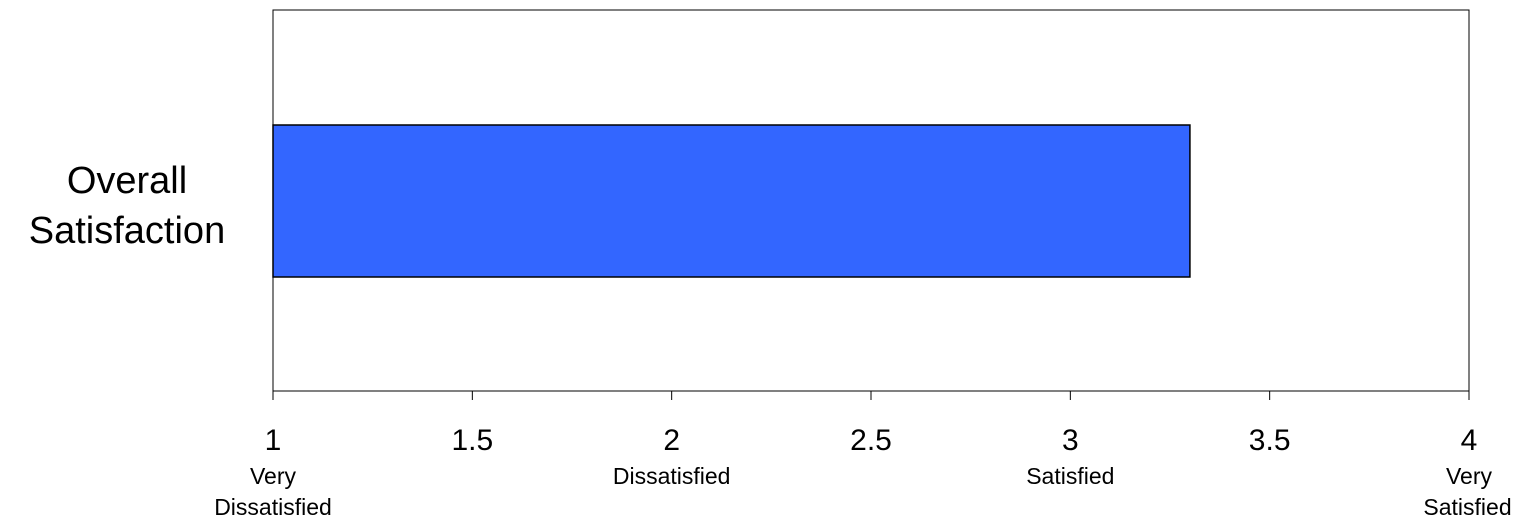 This screenshot has width=1528, height=526. I want to click on category-label: Satisfaction, so click(127, 231).